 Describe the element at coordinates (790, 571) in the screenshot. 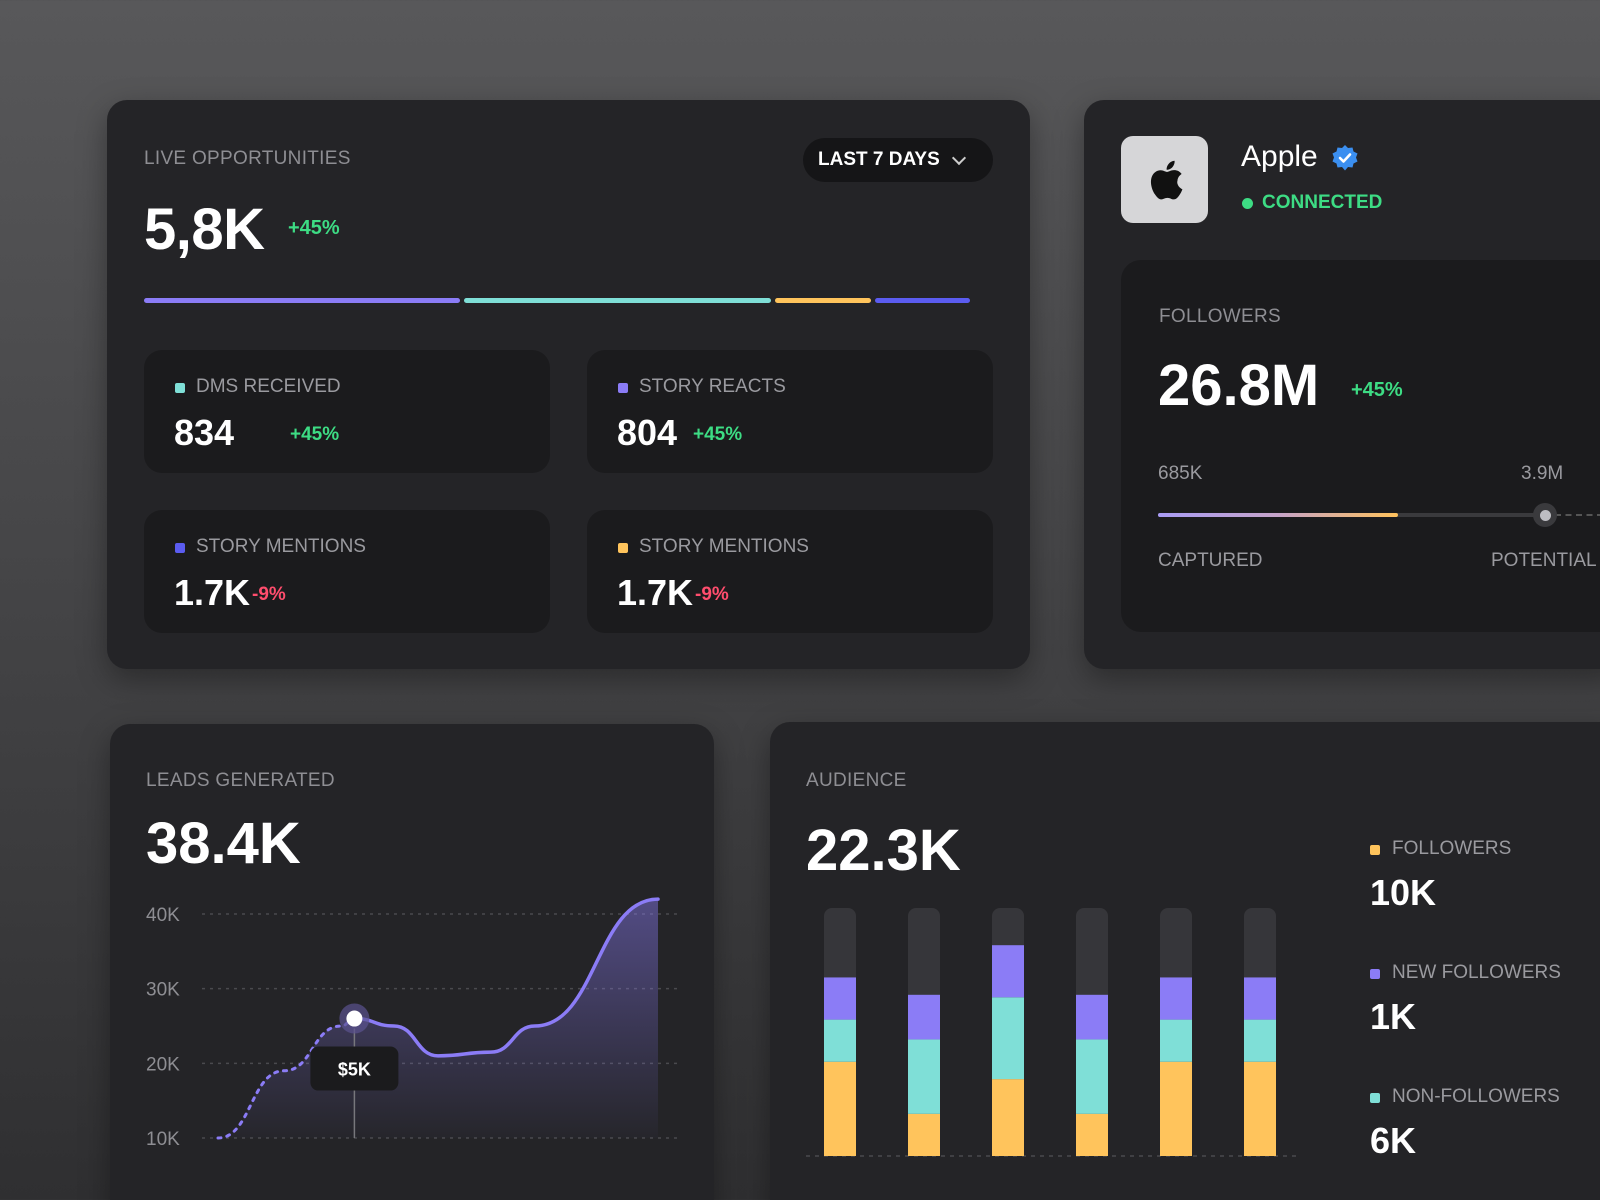

I see `stat-card-story-mentions-2: STORY MENTIONS 1.7K -9%` at that location.